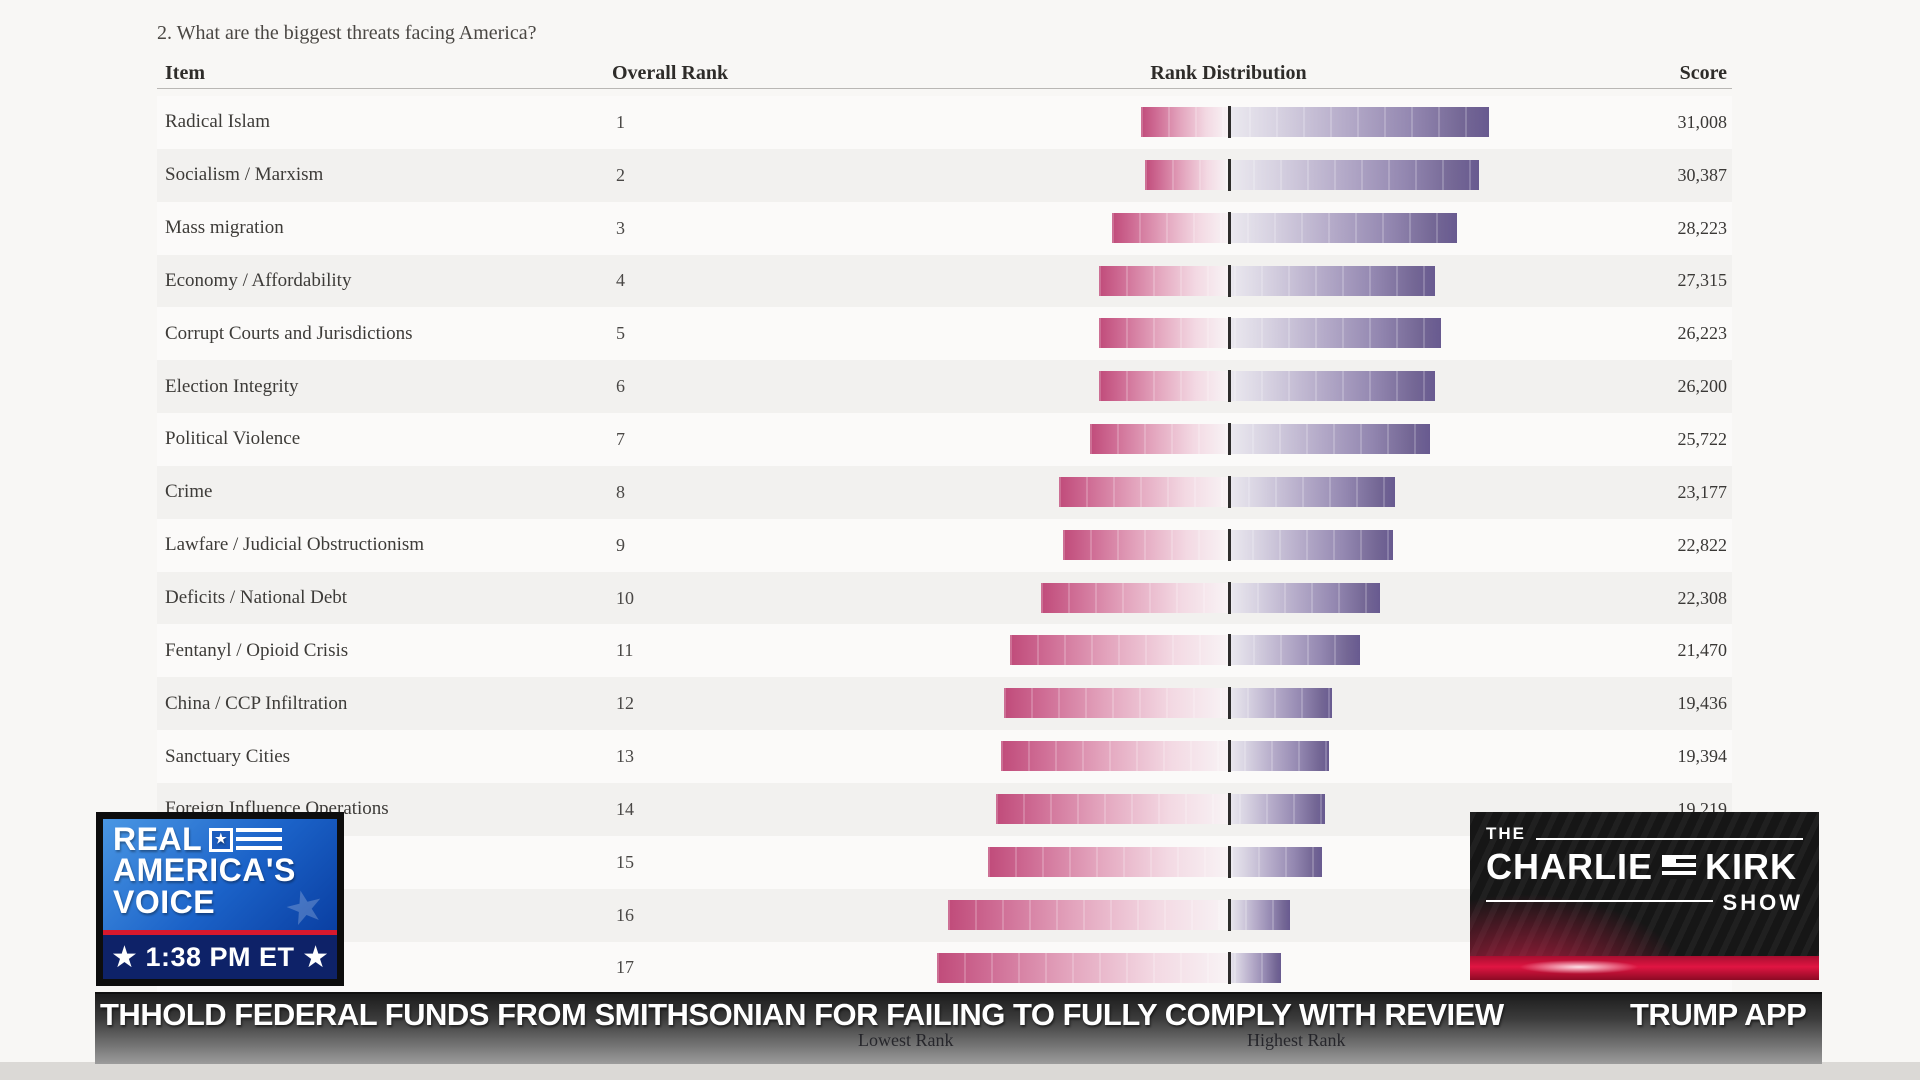  Describe the element at coordinates (625, 861) in the screenshot. I see `overall-rank-cell: 15` at that location.